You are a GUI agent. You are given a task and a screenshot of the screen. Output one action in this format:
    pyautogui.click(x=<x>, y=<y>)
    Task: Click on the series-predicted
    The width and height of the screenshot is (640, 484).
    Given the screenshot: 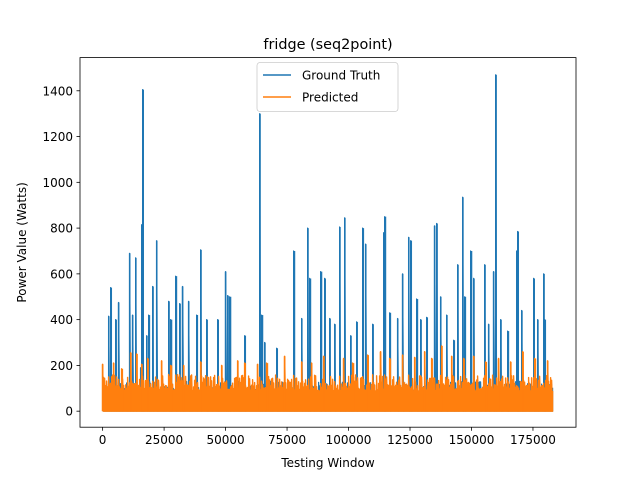 What is the action you would take?
    pyautogui.click(x=327, y=378)
    